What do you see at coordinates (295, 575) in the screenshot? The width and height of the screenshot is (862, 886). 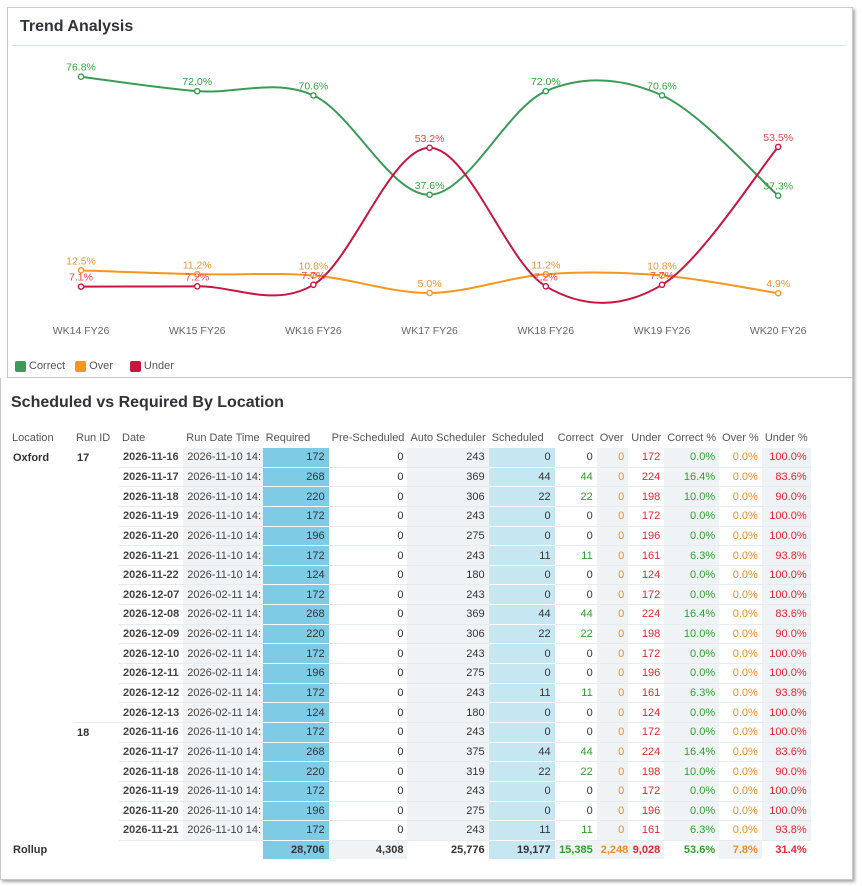 I see `required-cell: 124` at bounding box center [295, 575].